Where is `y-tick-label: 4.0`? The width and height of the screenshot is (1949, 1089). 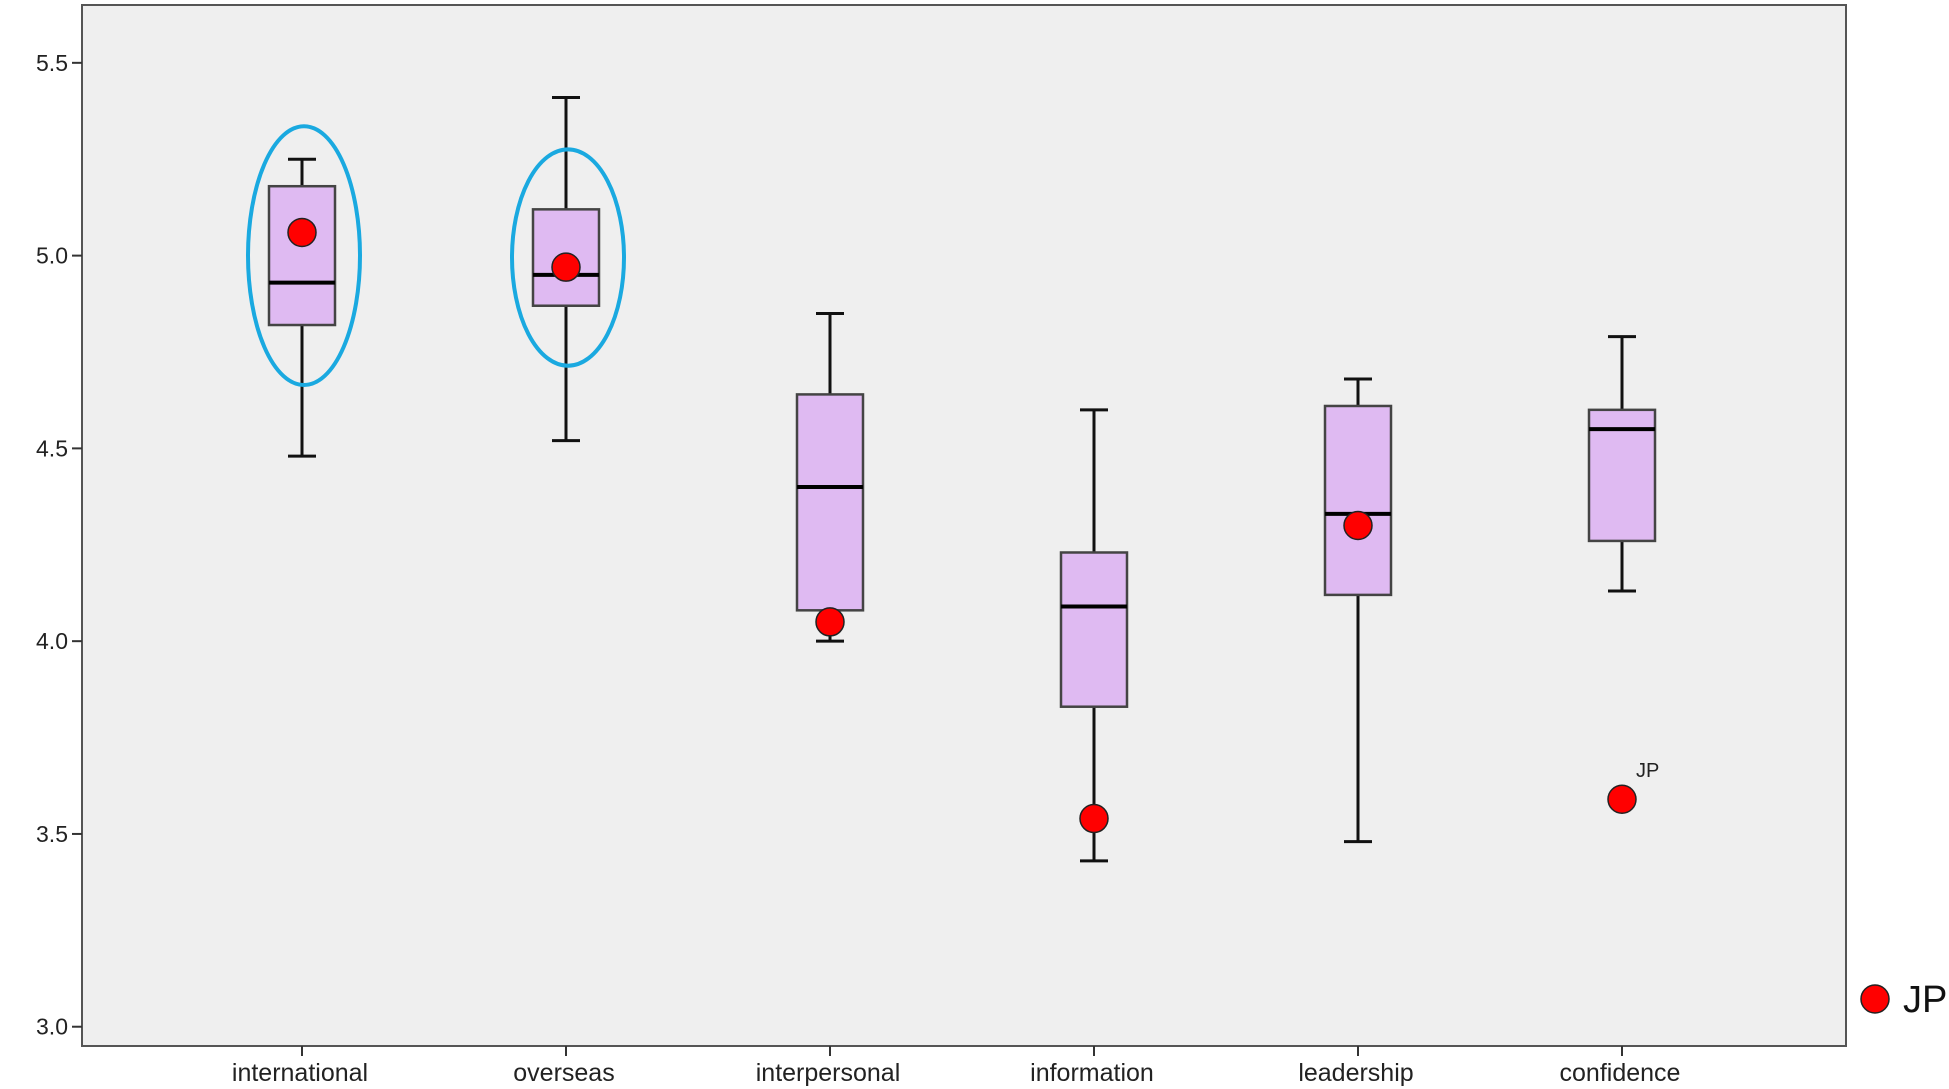 y-tick-label: 4.0 is located at coordinates (52, 641).